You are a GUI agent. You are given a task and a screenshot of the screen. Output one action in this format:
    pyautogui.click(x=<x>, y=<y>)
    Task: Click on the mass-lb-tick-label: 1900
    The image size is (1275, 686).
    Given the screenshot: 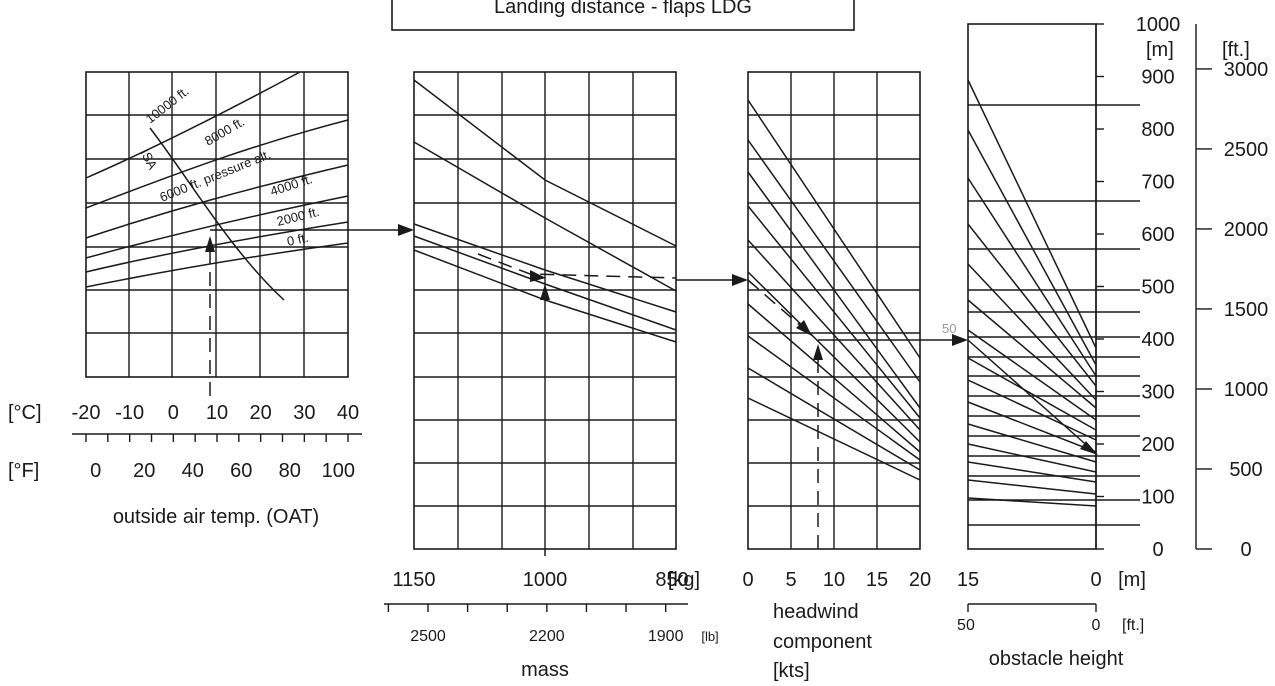 What is the action you would take?
    pyautogui.click(x=666, y=636)
    